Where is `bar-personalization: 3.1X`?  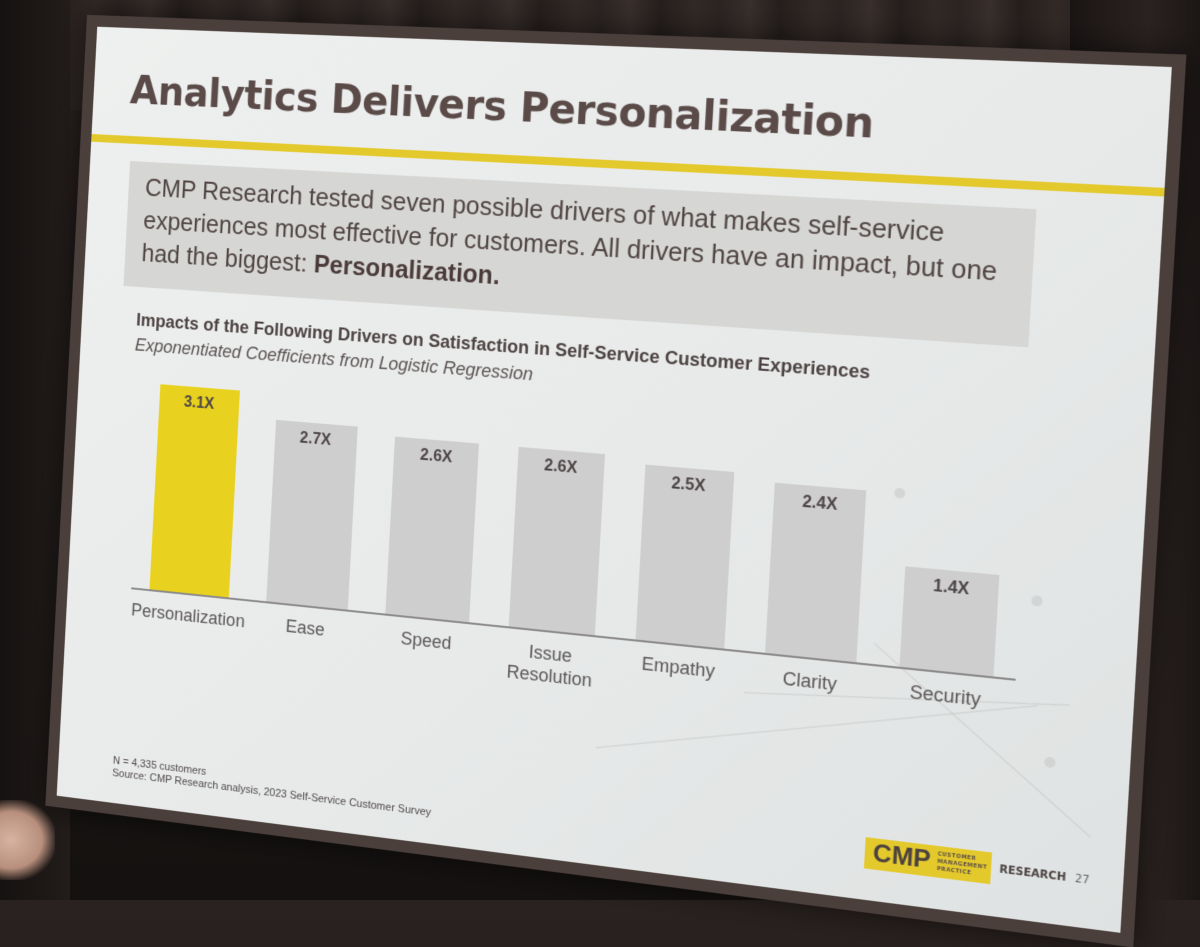 bar-personalization: 3.1X is located at coordinates (194, 491).